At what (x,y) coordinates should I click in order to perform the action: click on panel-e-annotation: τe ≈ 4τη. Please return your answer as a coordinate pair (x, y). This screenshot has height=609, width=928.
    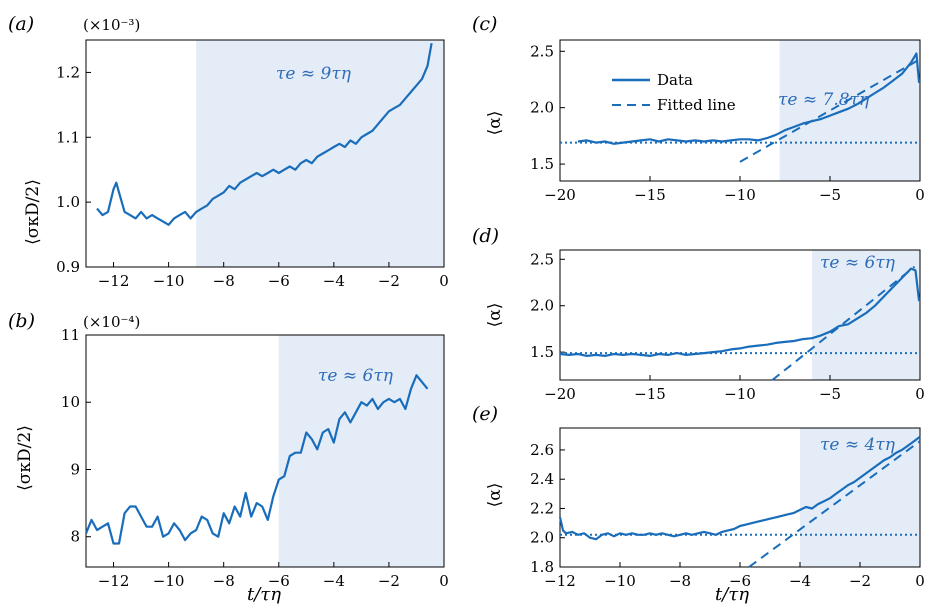
    Looking at the image, I should click on (858, 445).